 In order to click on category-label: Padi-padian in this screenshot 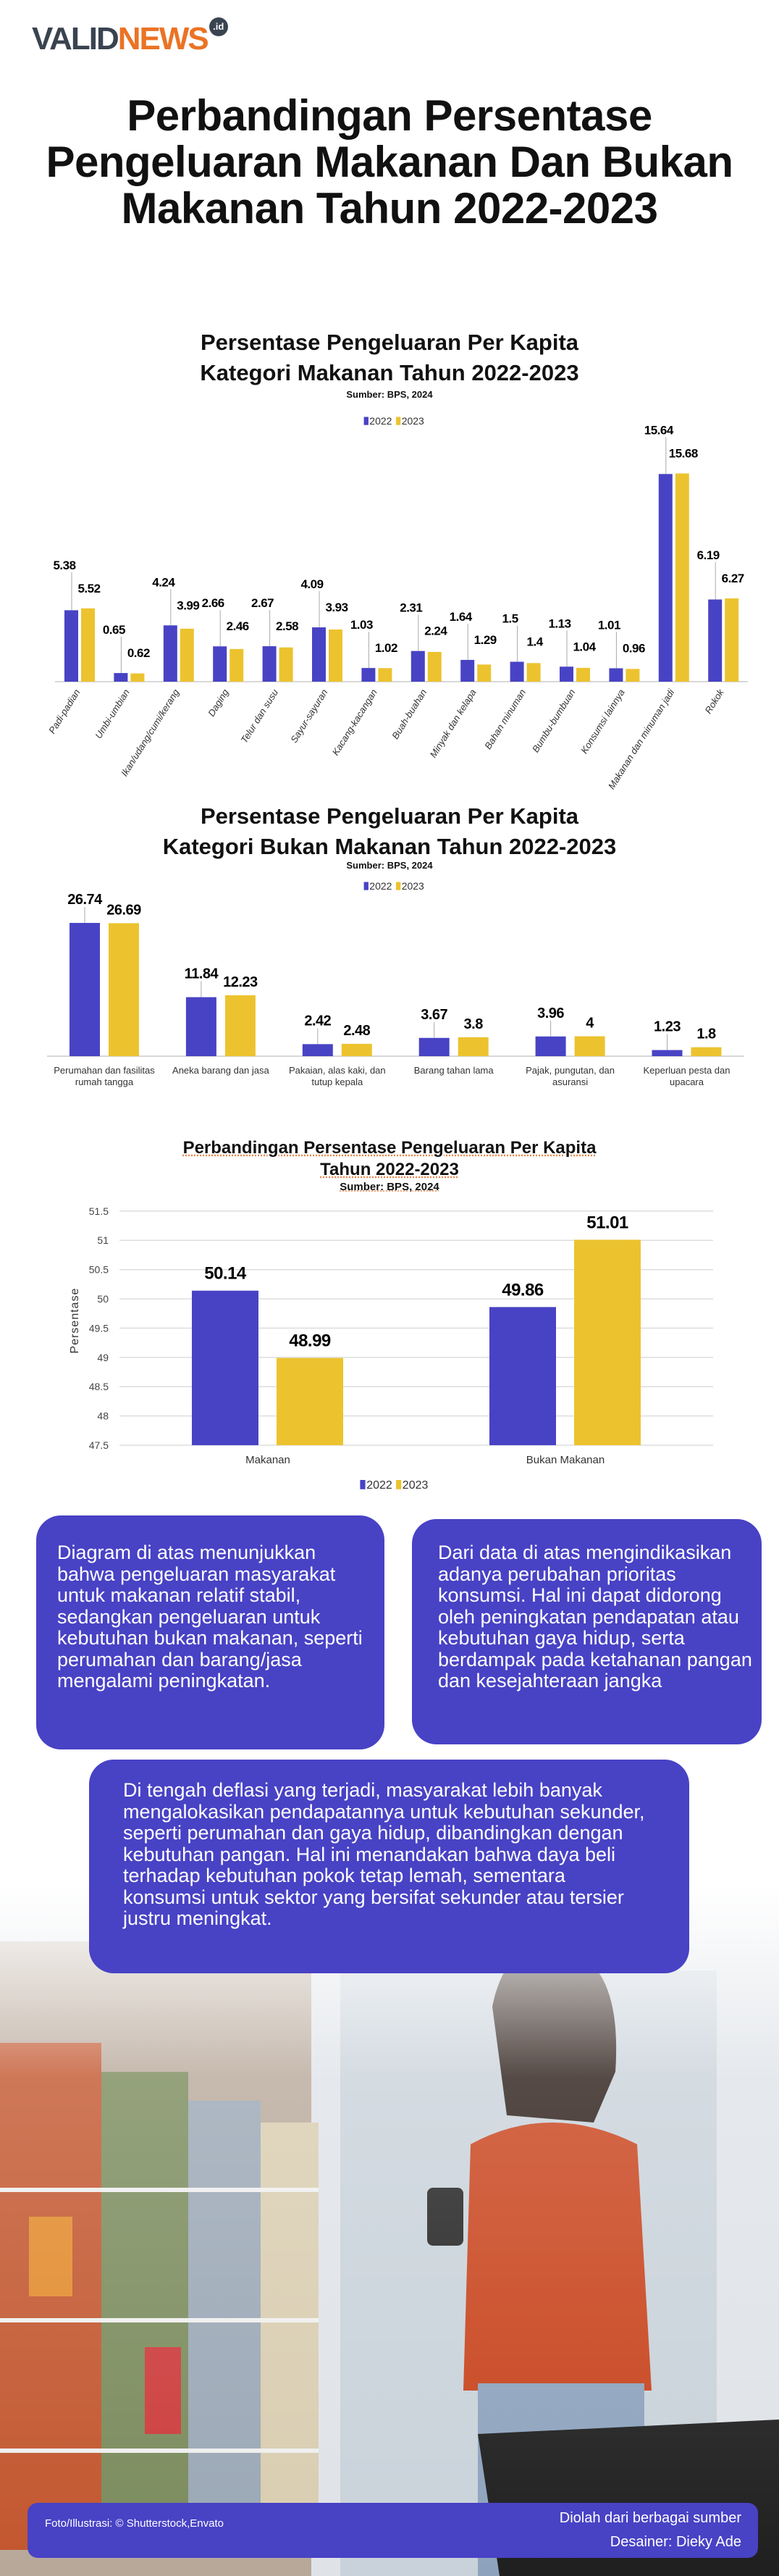, I will do `click(64, 711)`.